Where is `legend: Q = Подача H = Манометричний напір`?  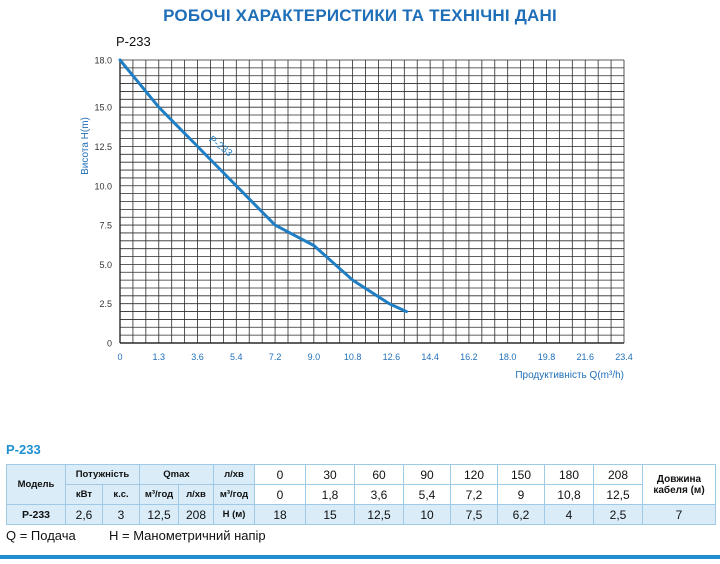 legend: Q = Подача H = Манометричний напір is located at coordinates (136, 535).